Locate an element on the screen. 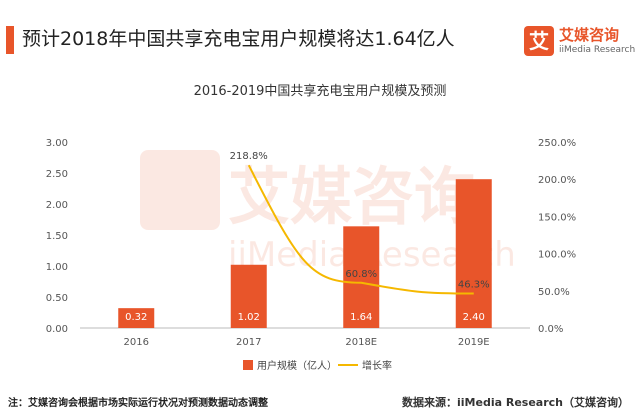 The height and width of the screenshot is (416, 640). watermark-text-cn: 艾媒咨询 is located at coordinates (352, 196).